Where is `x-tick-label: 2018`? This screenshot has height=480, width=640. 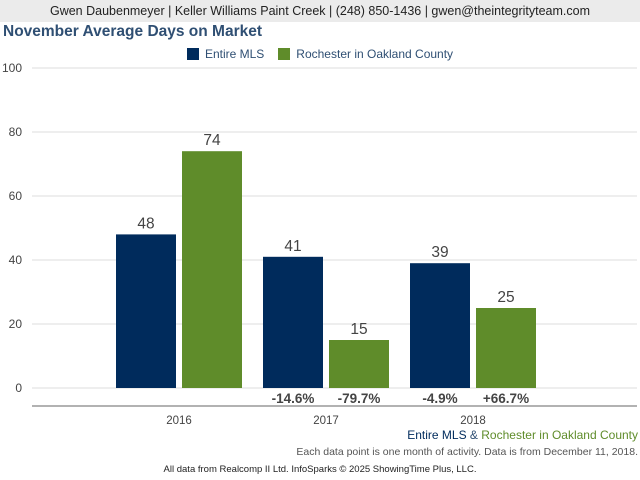
x-tick-label: 2018 is located at coordinates (473, 421).